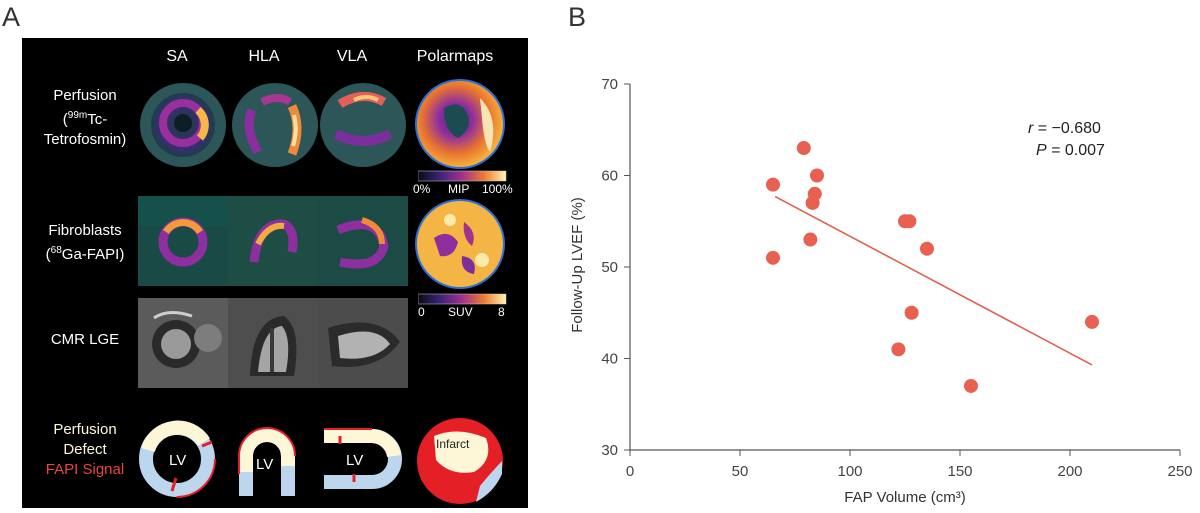  Describe the element at coordinates (264, 464) in the screenshot. I see `lv-label-hla: LV` at that location.